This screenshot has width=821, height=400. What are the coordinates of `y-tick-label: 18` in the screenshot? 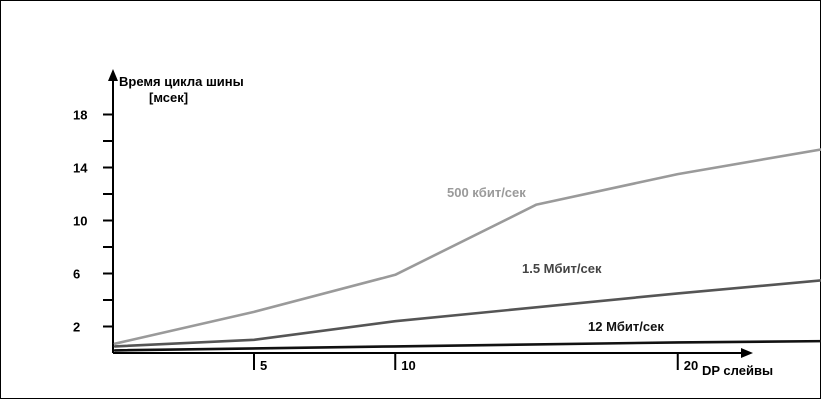 It's located at (80, 115).